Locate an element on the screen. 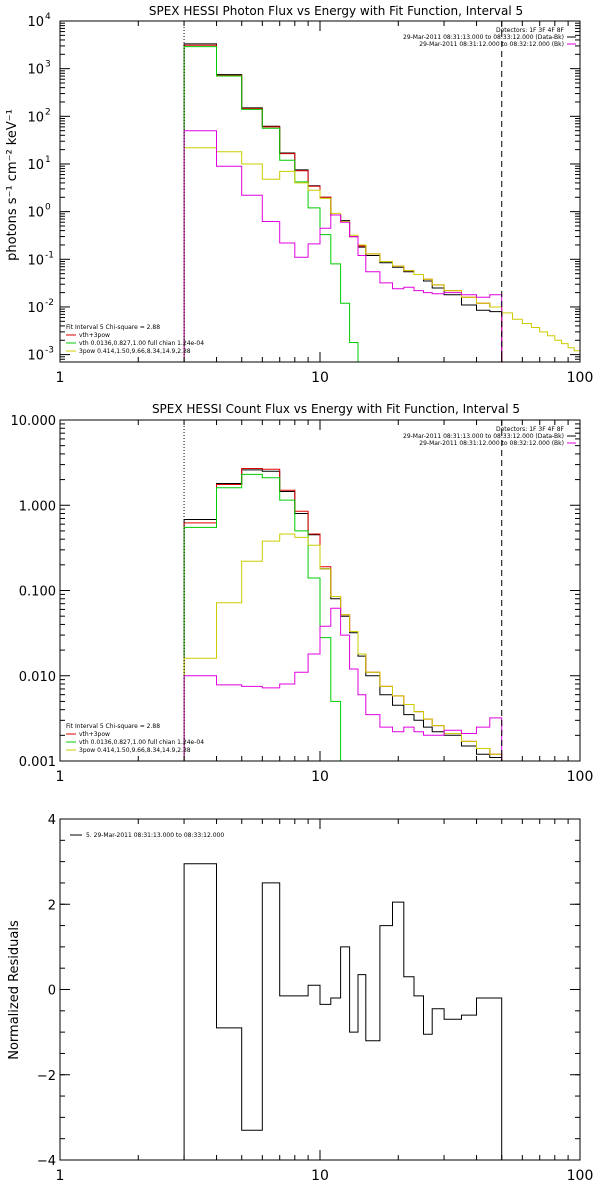 This screenshot has width=600, height=1200. y-tick-label: 0.100 is located at coordinates (37, 592).